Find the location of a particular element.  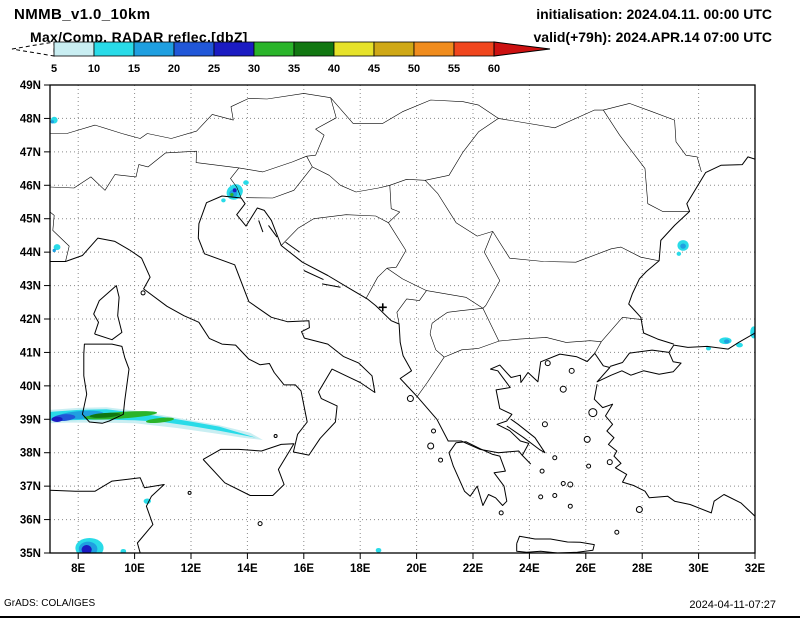

lon-tick-label: 26E is located at coordinates (586, 569).